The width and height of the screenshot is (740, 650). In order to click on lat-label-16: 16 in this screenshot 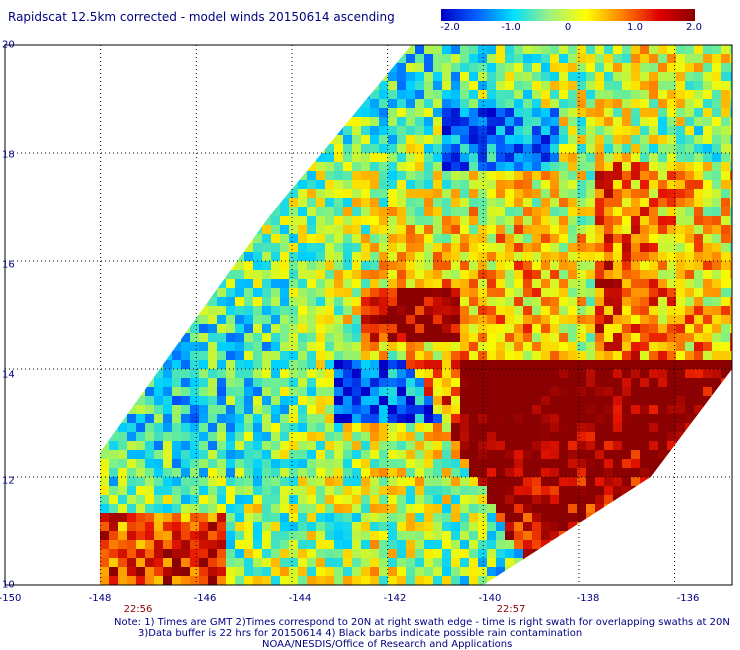, I will do `click(8, 265)`.